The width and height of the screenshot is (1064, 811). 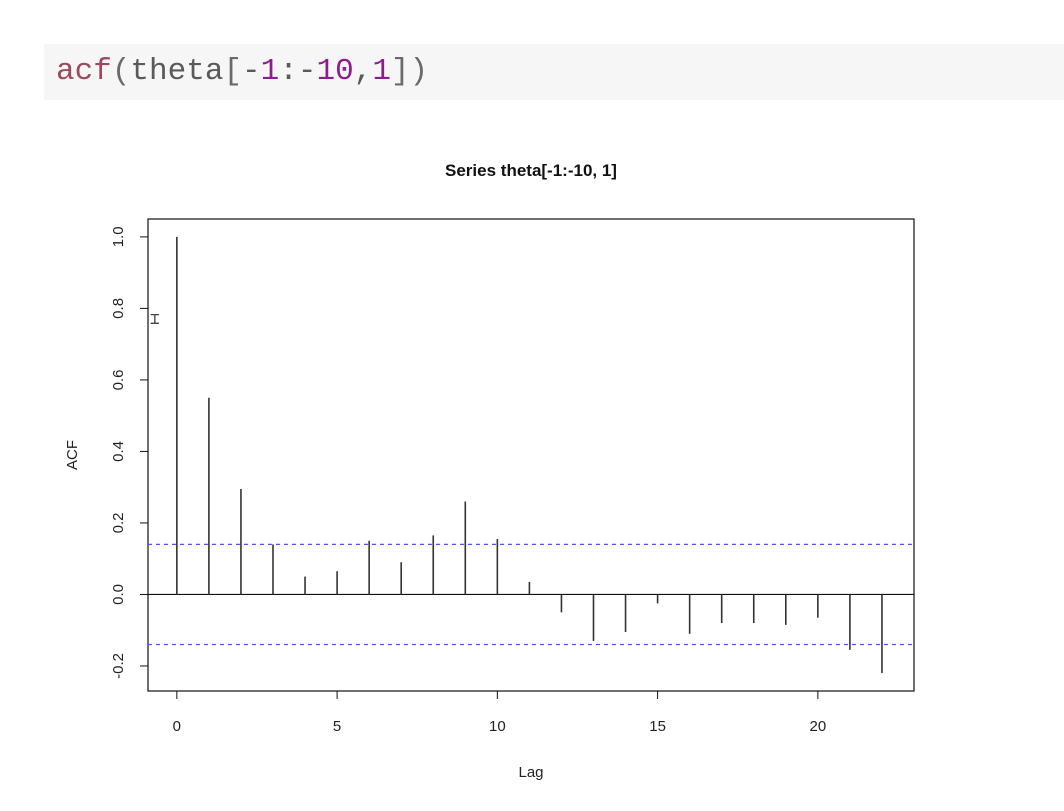 What do you see at coordinates (335, 71) in the screenshot?
I see `code-token: 10` at bounding box center [335, 71].